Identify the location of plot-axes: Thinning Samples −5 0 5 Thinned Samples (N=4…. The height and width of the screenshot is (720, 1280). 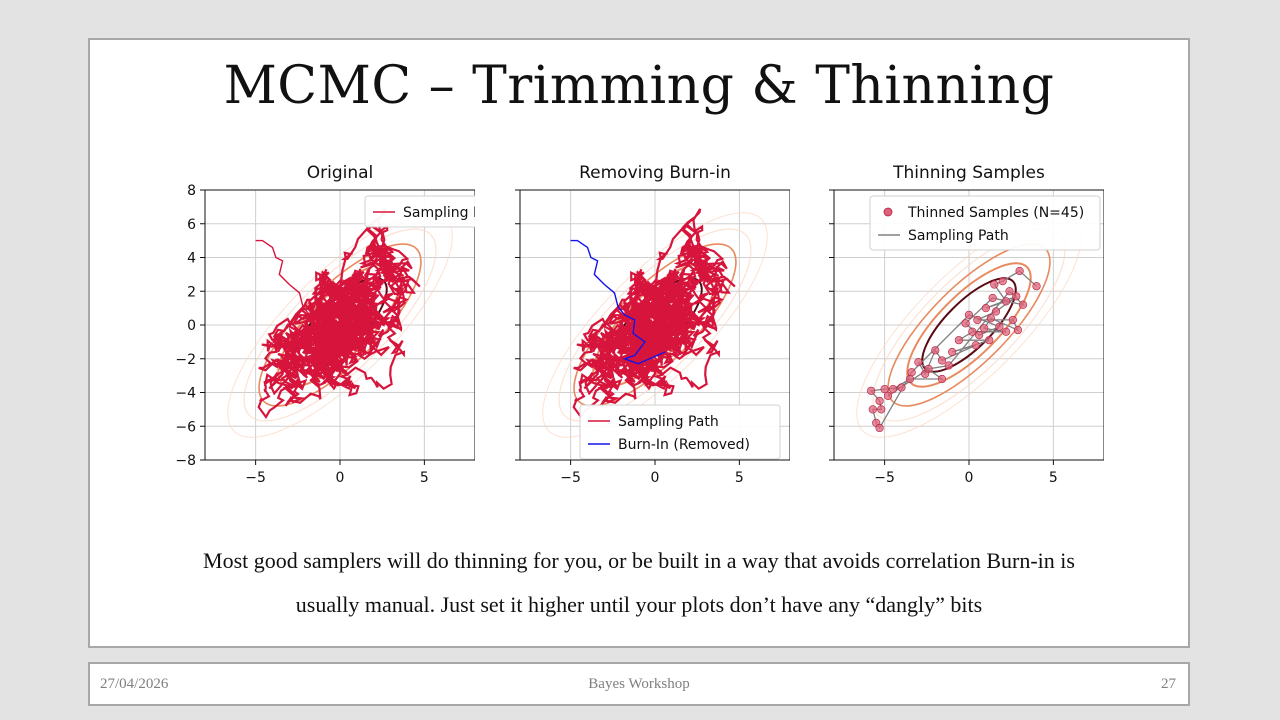
(966, 324).